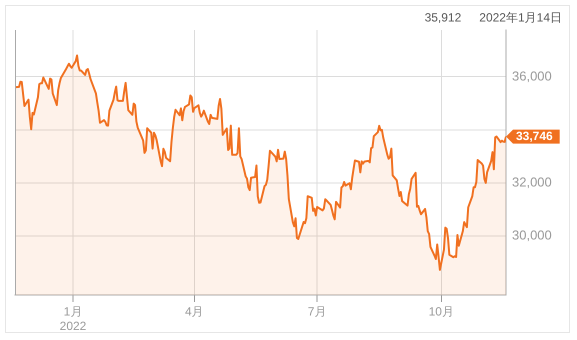 Image resolution: width=577 pixels, height=340 pixels. Describe the element at coordinates (532, 235) in the screenshot. I see `y-tick-label: 30,000` at that location.